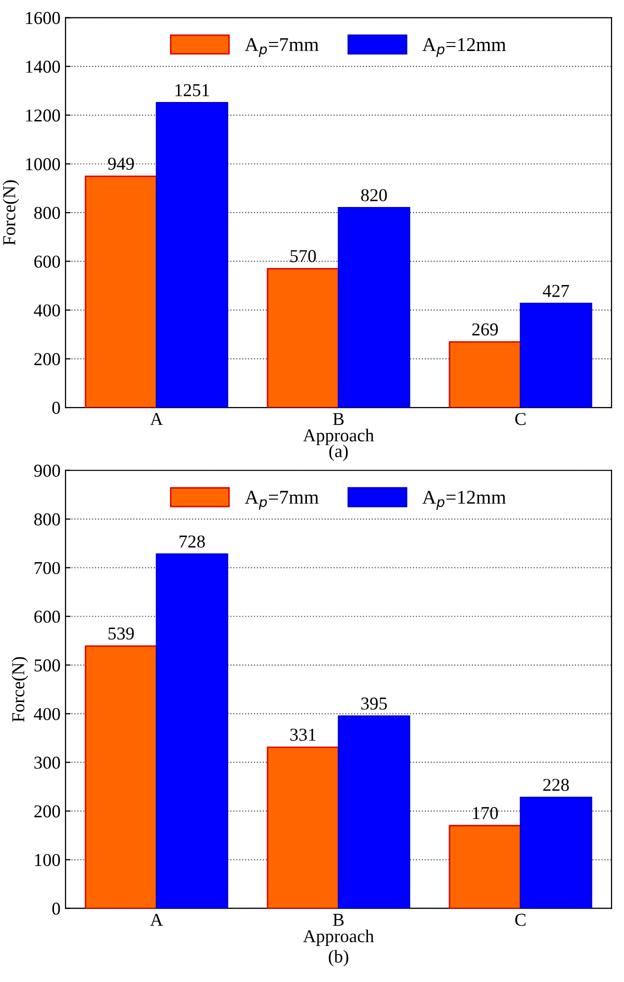  Describe the element at coordinates (556, 290) in the screenshot. I see `data-label: 427` at that location.